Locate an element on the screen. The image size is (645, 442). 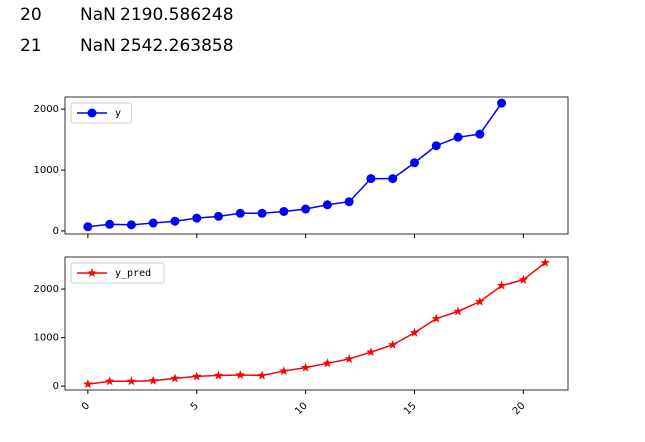
x-tick-label: 15 is located at coordinates (410, 408).